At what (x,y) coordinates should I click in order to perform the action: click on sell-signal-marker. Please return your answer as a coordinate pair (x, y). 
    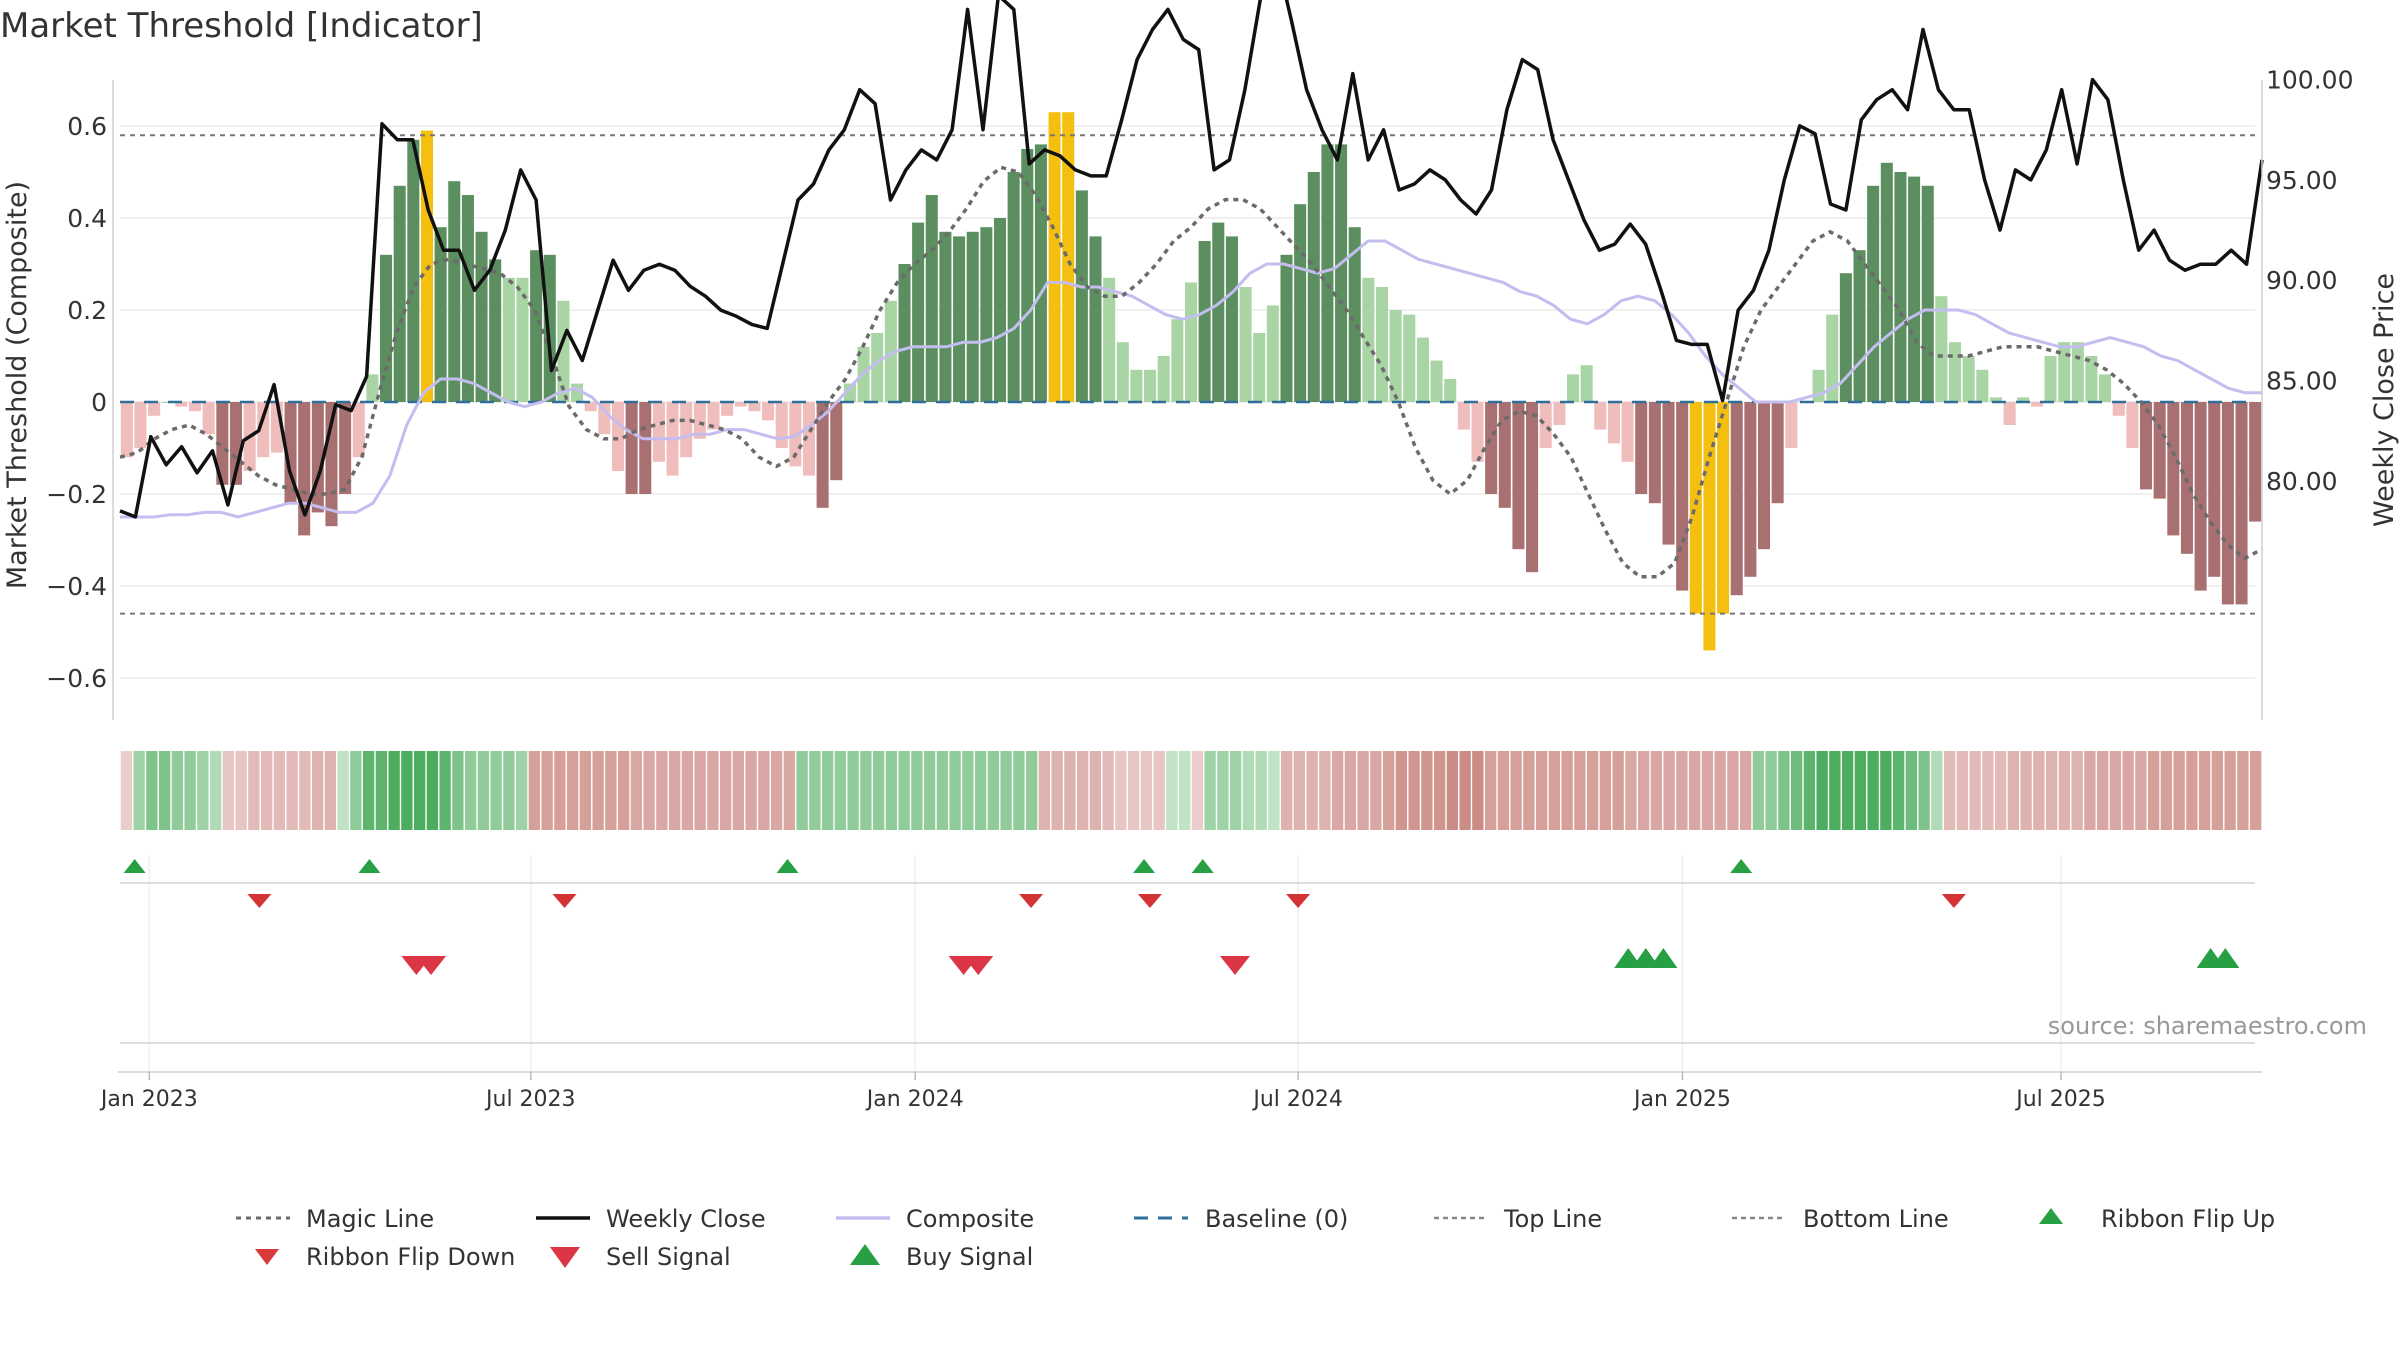
    Looking at the image, I should click on (431, 965).